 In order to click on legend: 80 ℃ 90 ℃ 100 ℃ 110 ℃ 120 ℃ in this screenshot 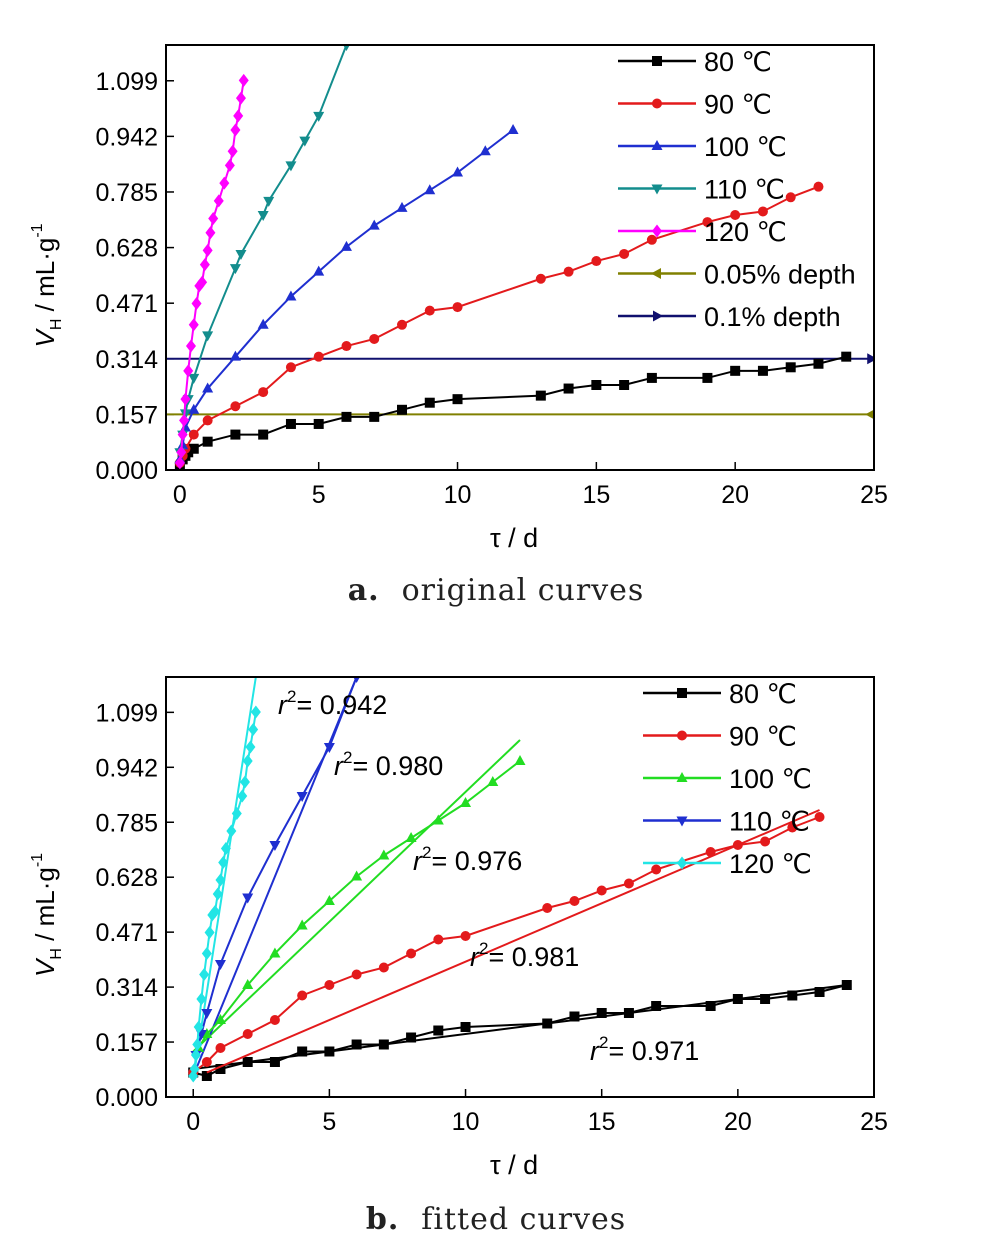, I will do `click(727, 779)`.